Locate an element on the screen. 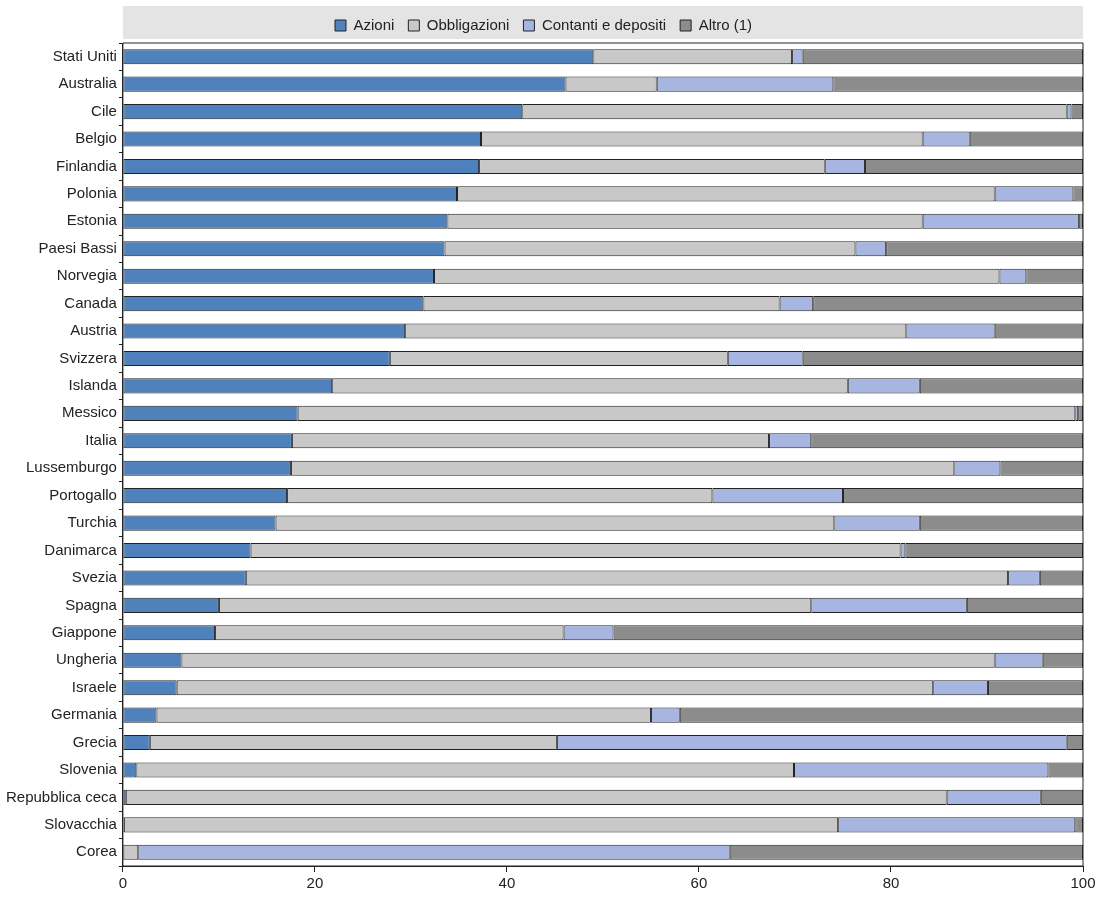  y-tick-label: Norvegia is located at coordinates (87, 275).